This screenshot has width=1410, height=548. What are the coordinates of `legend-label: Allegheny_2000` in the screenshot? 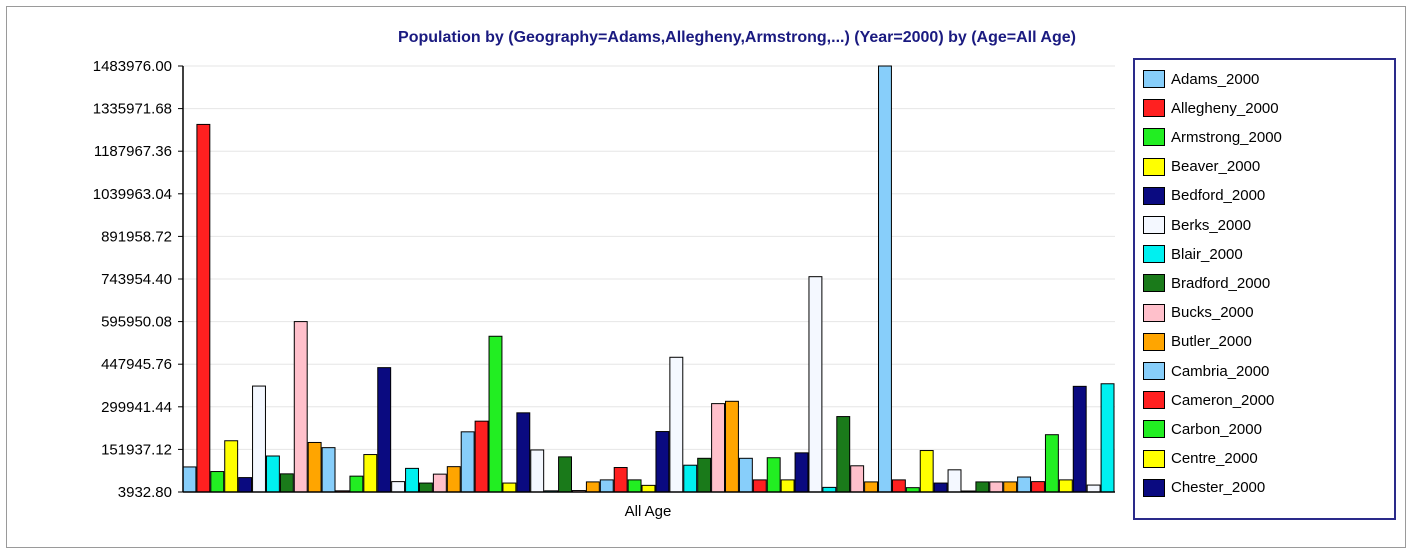 It's located at (1225, 108).